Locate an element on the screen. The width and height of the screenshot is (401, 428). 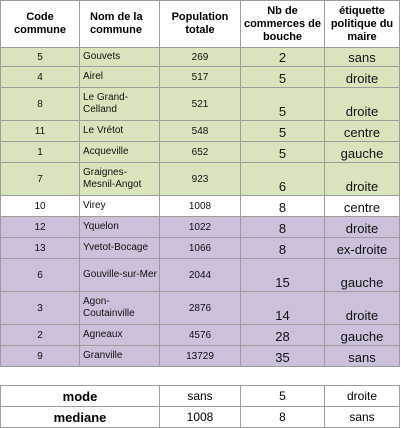
header-population: Population totale is located at coordinates (200, 24).